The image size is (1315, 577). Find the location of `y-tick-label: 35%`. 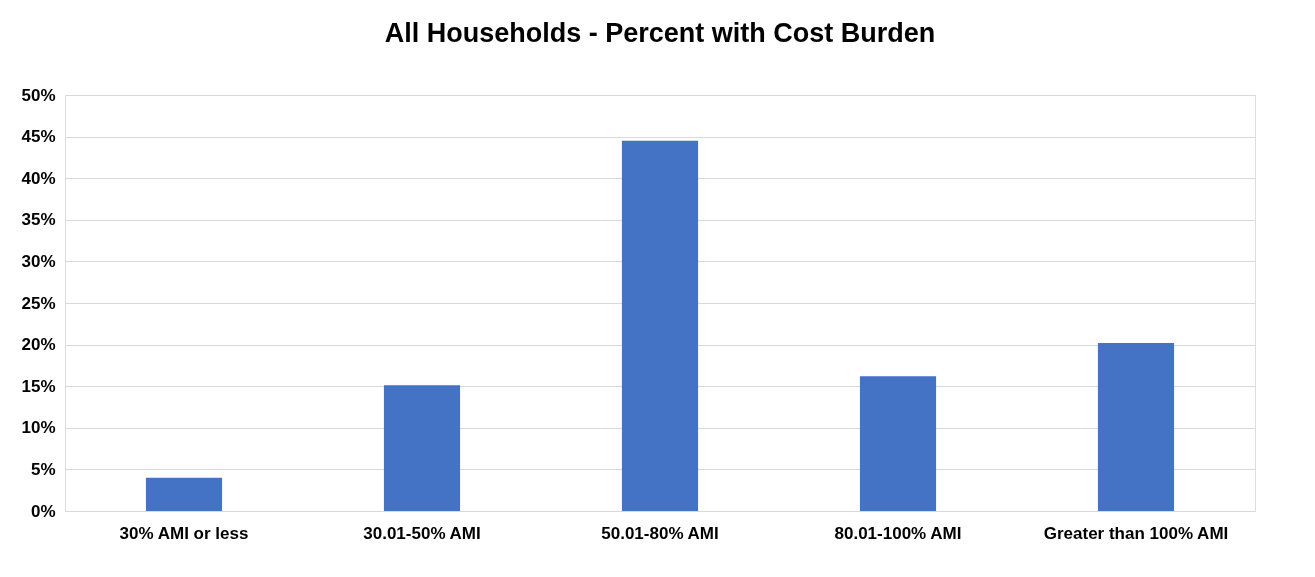

y-tick-label: 35% is located at coordinates (38, 220).